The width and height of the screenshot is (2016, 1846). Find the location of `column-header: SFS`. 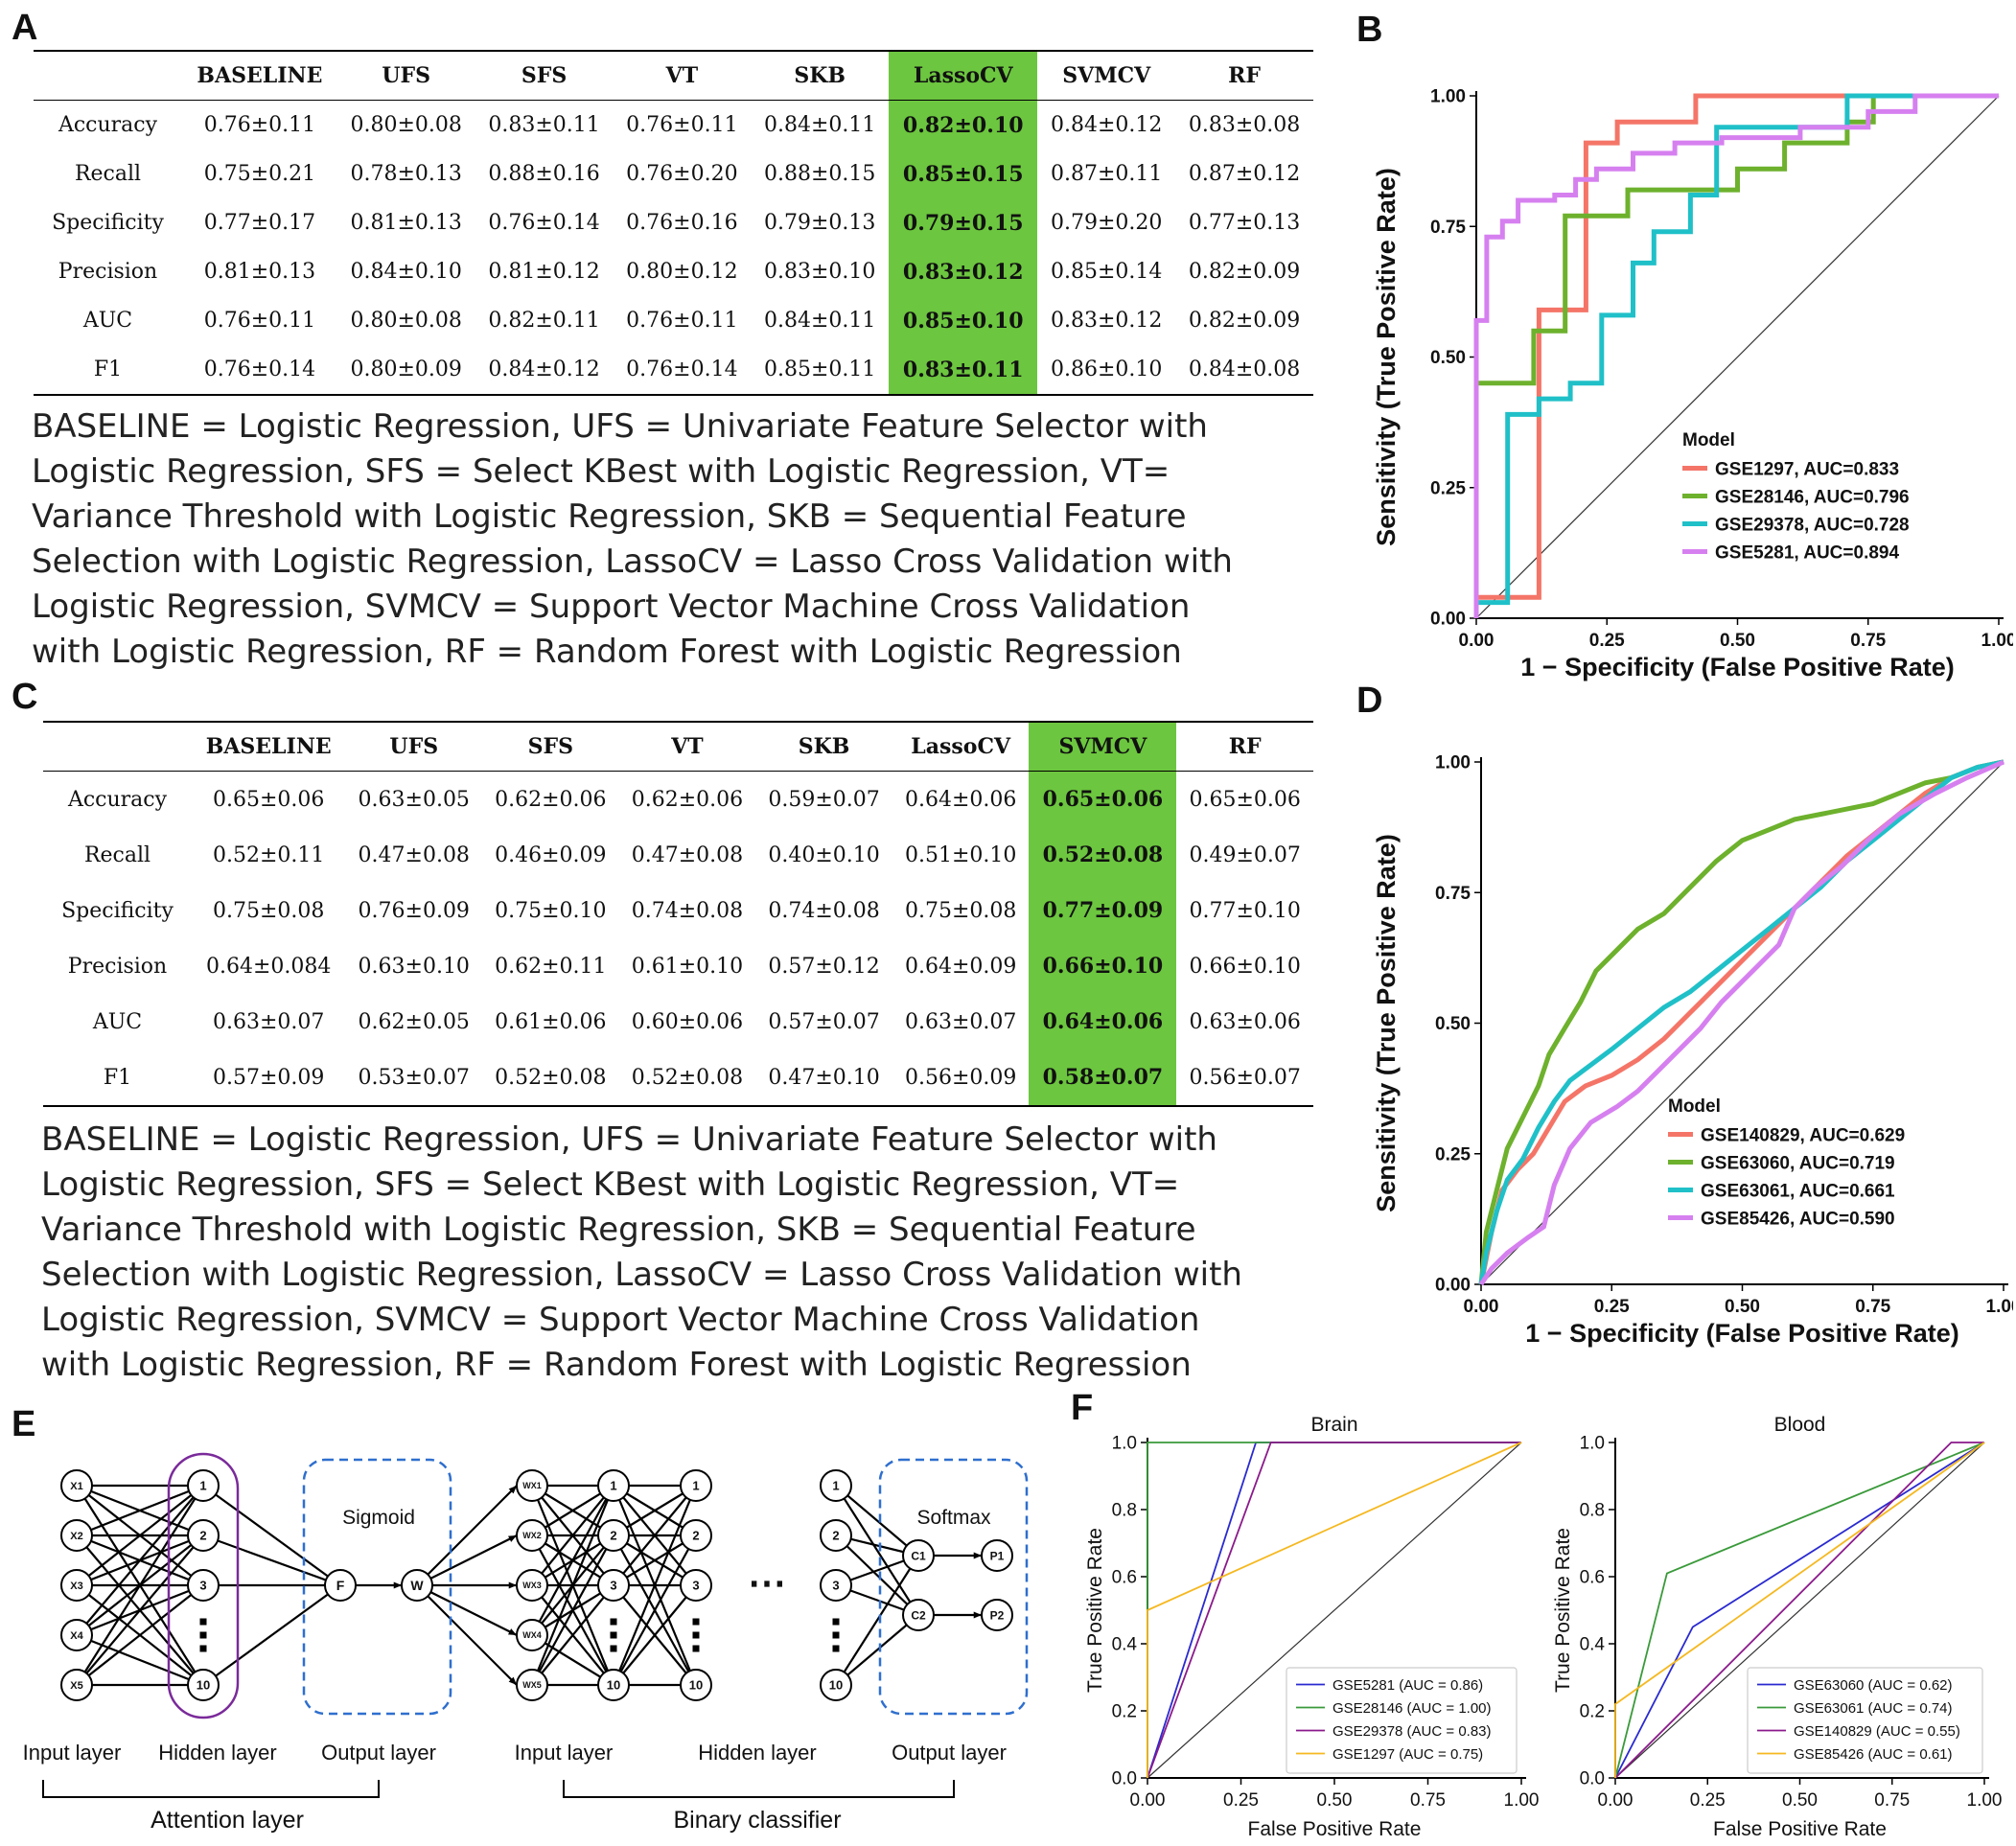

column-header: SFS is located at coordinates (550, 747).